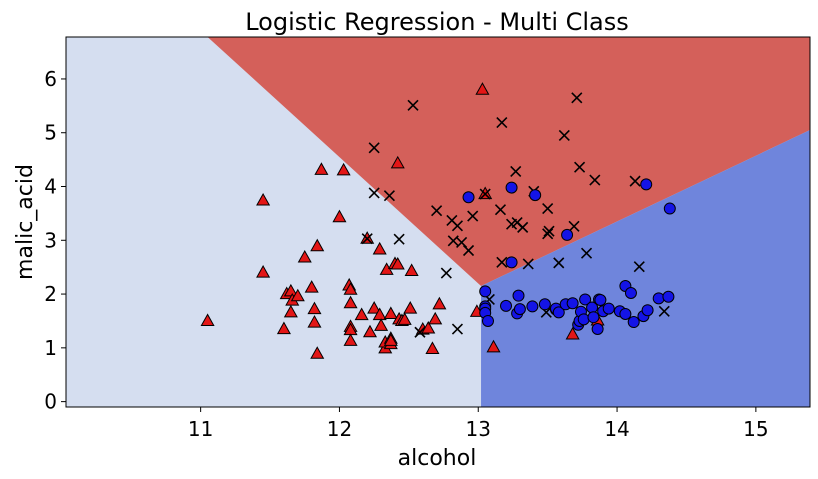 The height and width of the screenshot is (479, 818). Describe the element at coordinates (25, 222) in the screenshot. I see `y-axis-label: malic_acid` at that location.